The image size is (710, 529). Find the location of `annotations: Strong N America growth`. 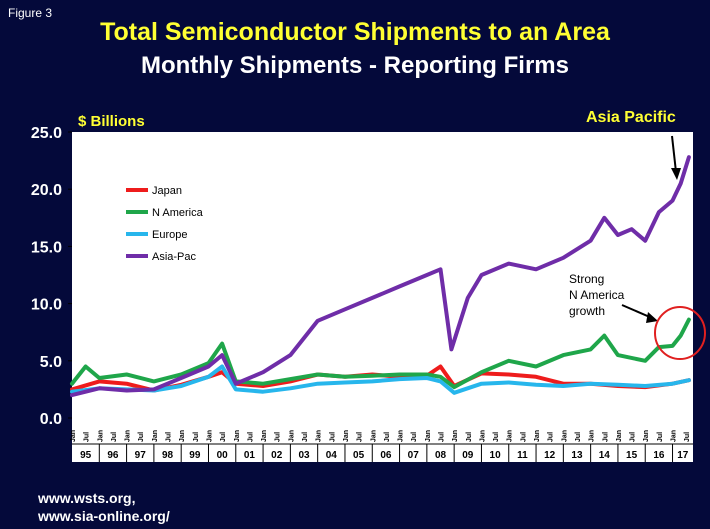

annotations: Strong N America growth is located at coordinates (637, 247).